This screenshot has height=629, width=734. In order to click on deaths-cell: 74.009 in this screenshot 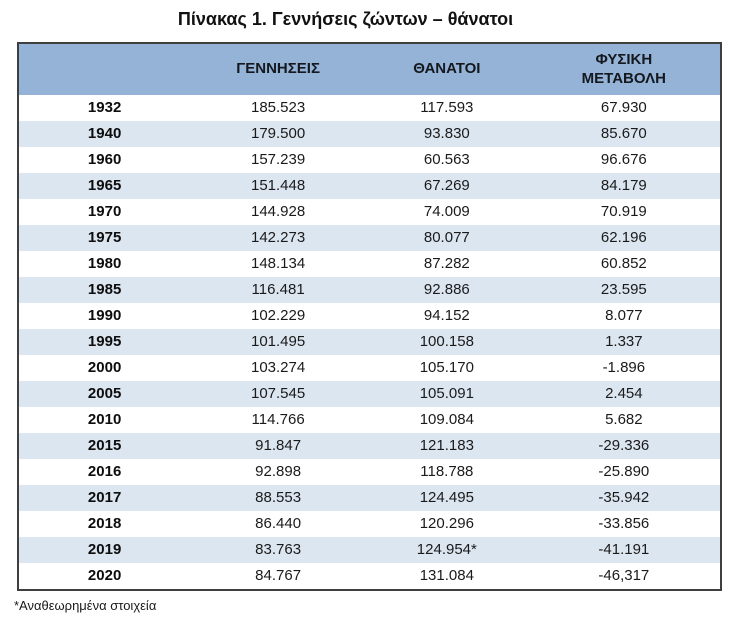, I will do `click(446, 211)`.